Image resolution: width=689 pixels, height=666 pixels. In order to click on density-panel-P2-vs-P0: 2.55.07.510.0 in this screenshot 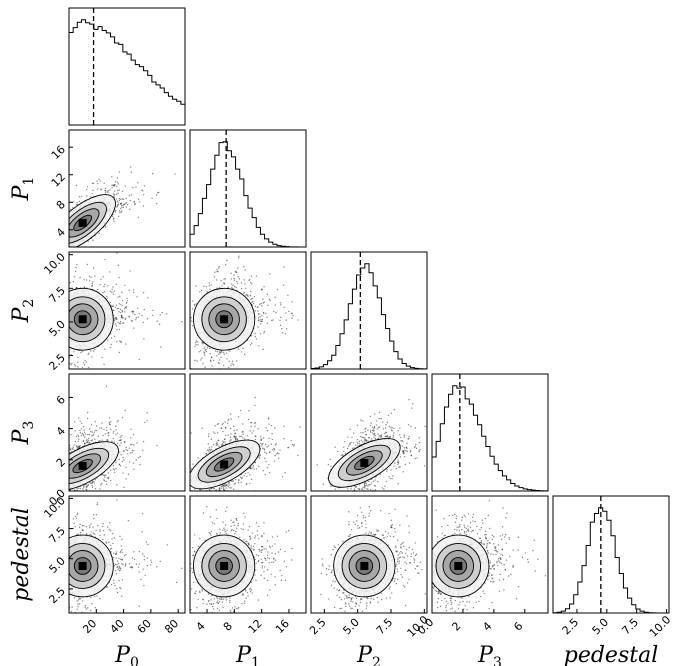, I will do `click(113, 317)`.